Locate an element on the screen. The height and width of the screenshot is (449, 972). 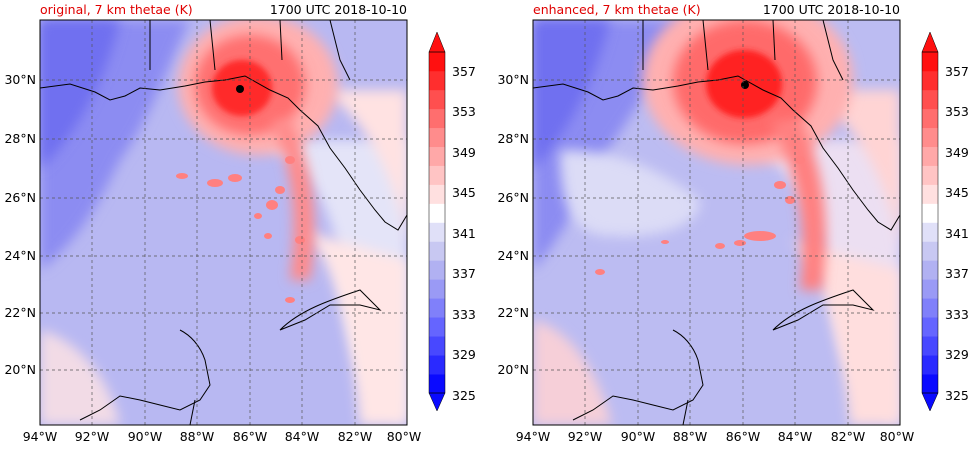
panel-title: enhanced, 7 km thetae (K) is located at coordinates (617, 9).